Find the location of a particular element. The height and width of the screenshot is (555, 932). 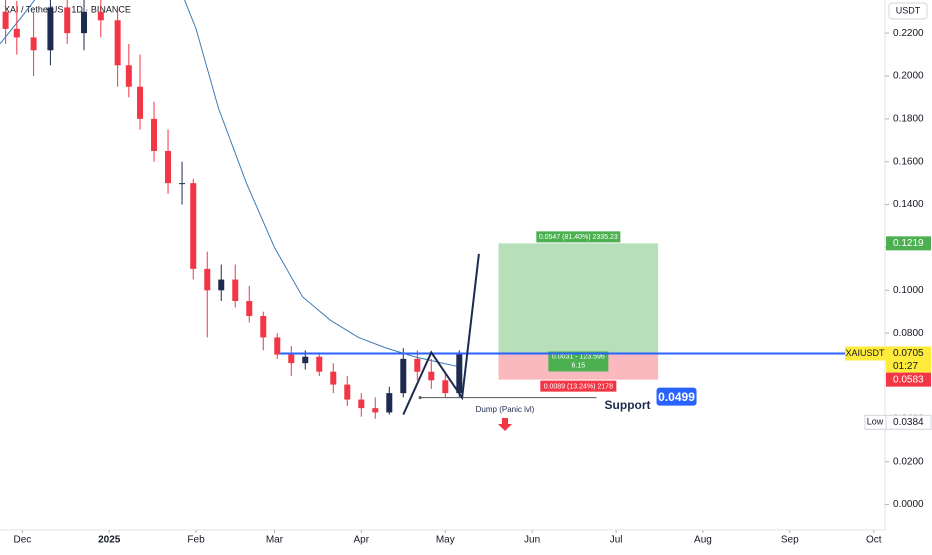

symbol-bg is located at coordinates (865, 353).